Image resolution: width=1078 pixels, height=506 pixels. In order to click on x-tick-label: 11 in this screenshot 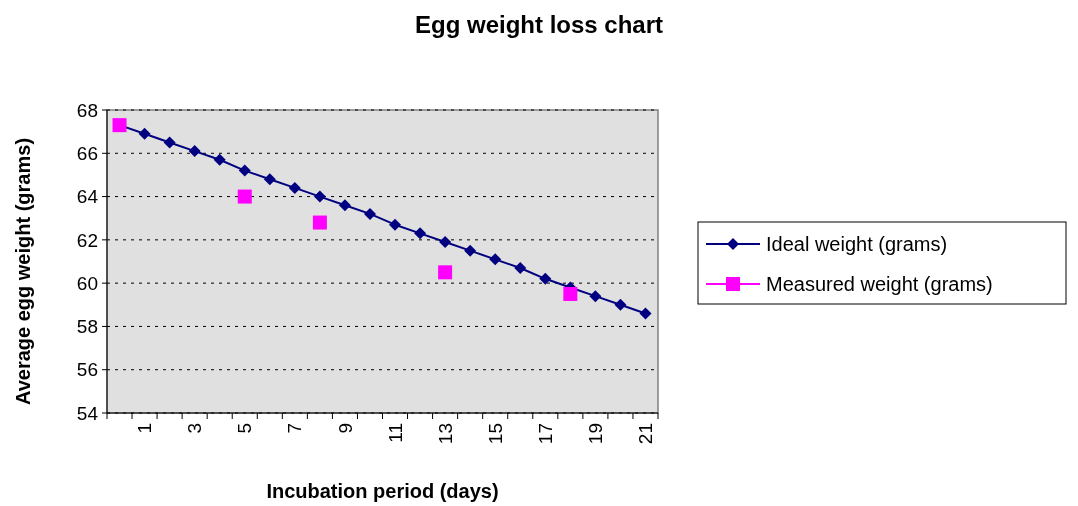, I will do `click(395, 433)`.